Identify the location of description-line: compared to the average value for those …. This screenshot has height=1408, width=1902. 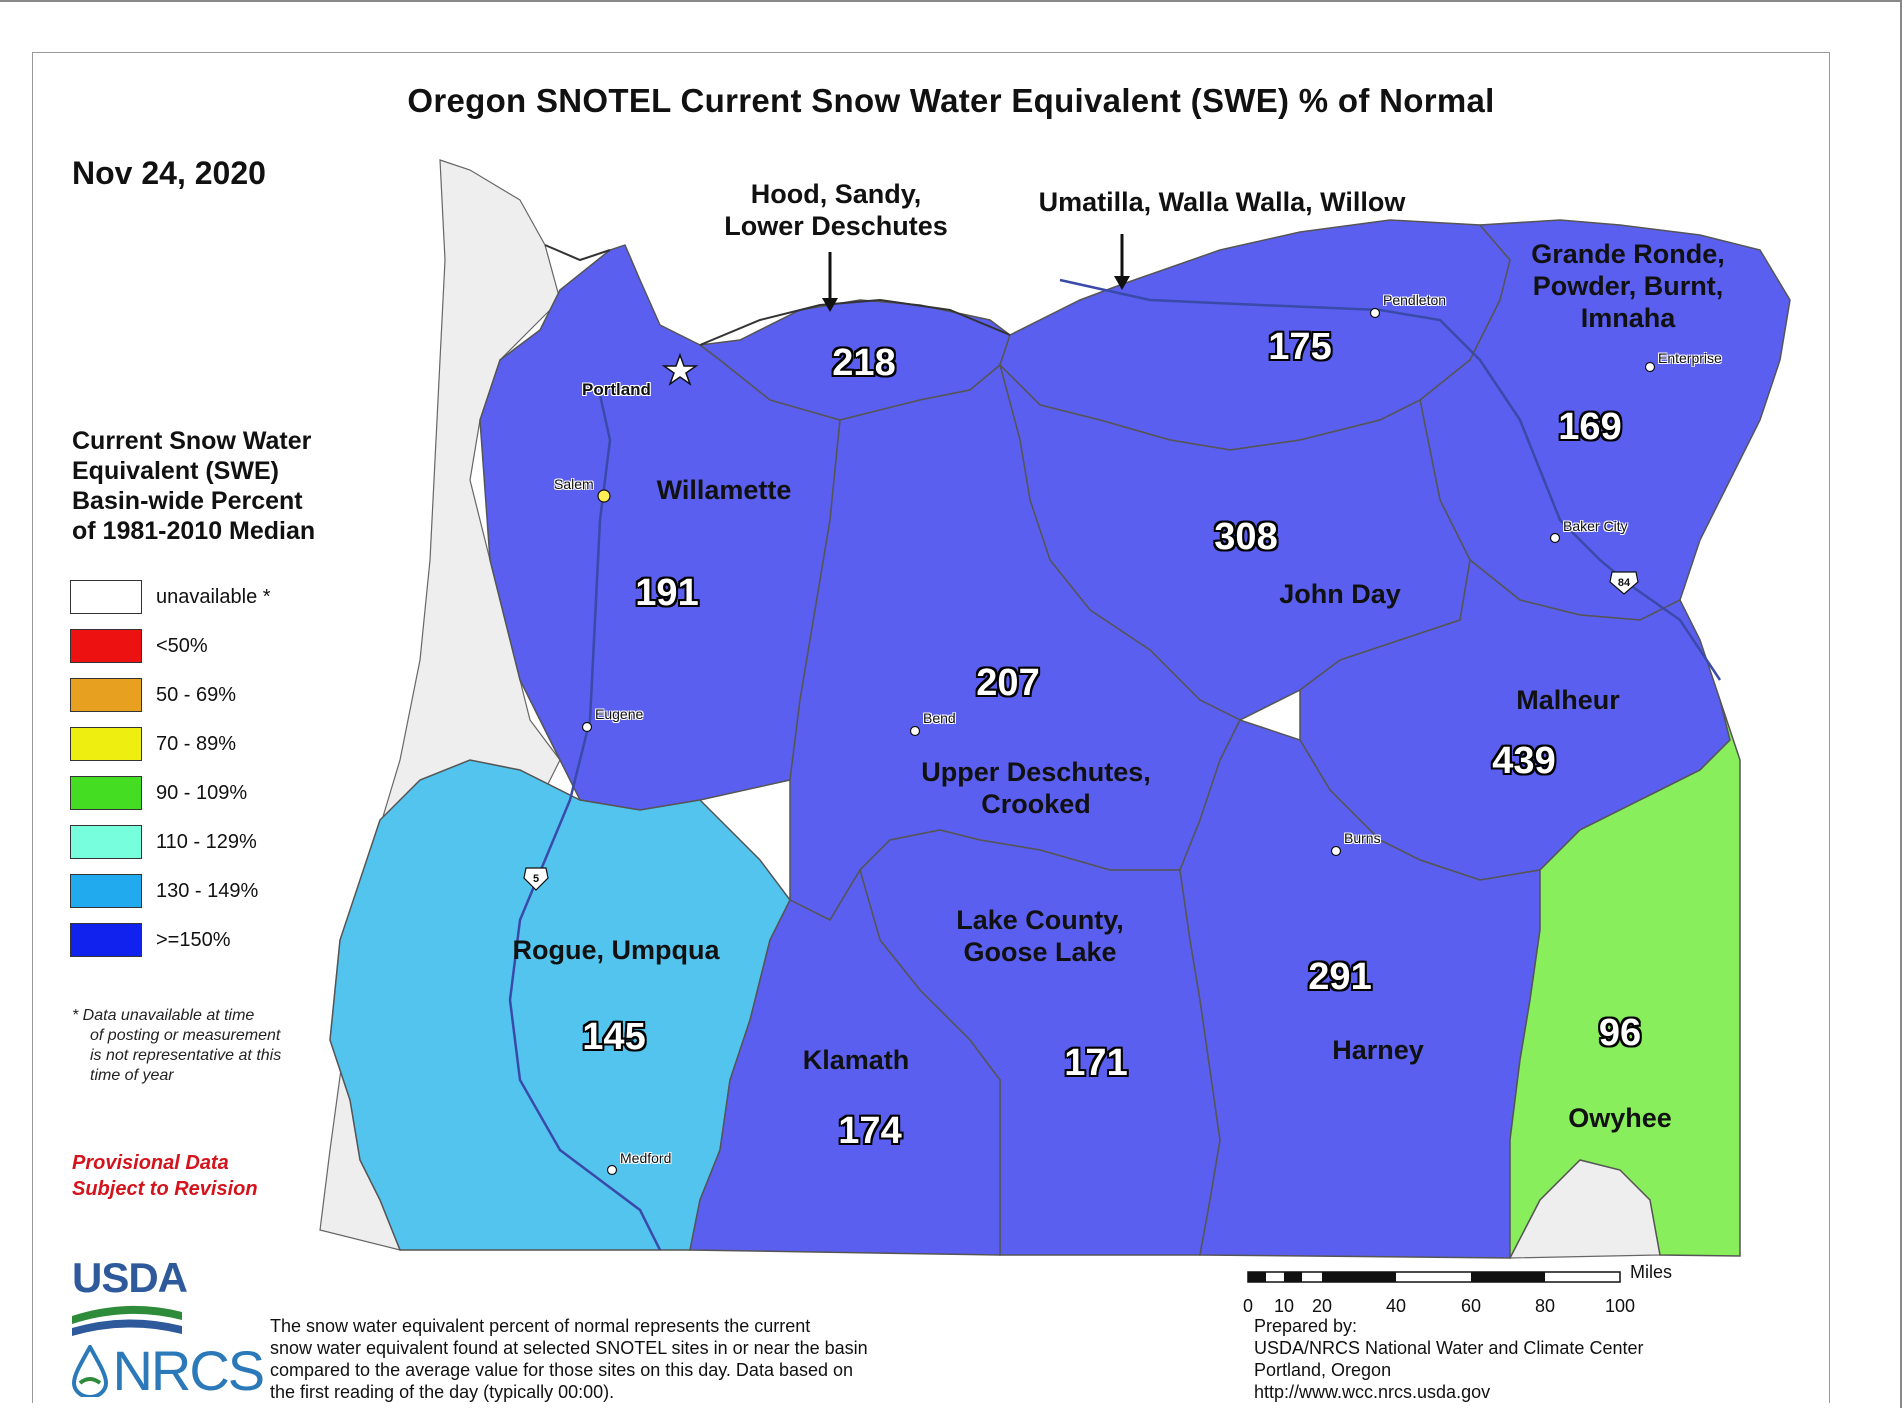
(562, 1370).